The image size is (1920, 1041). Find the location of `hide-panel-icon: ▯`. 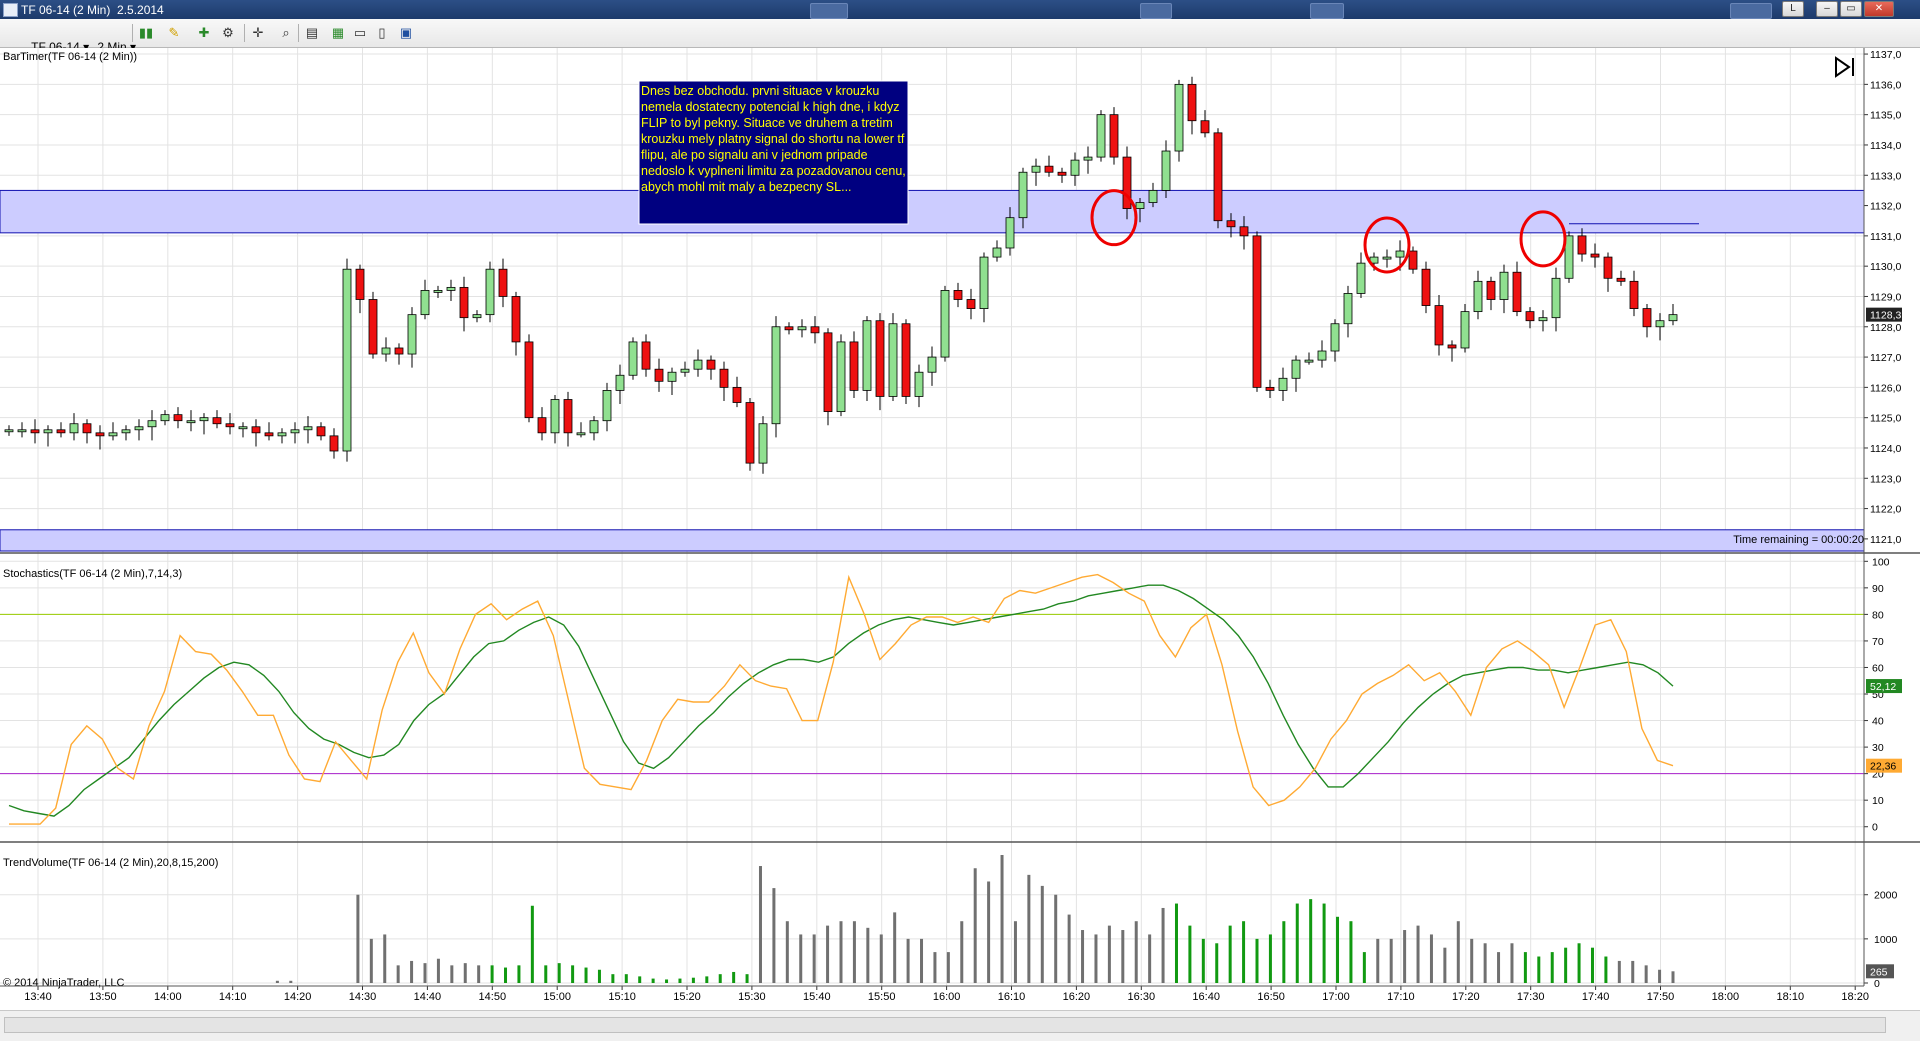

hide-panel-icon: ▯ is located at coordinates (382, 32).